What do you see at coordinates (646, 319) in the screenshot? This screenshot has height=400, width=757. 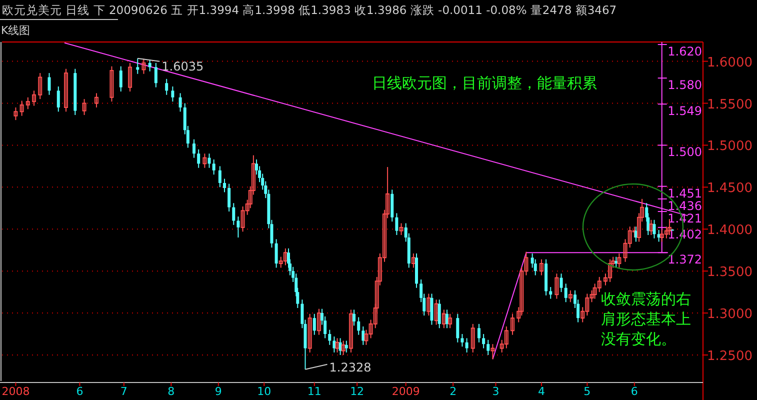 I see `annotation: 收敛震荡的右肩形态基本上没有变化。` at bounding box center [646, 319].